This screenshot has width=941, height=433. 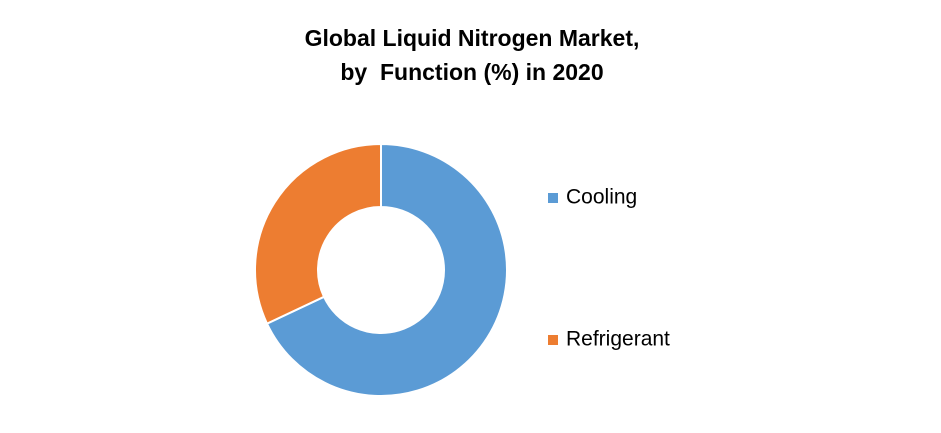 What do you see at coordinates (471, 72) in the screenshot?
I see `chart-title: by Function (%) in 2020` at bounding box center [471, 72].